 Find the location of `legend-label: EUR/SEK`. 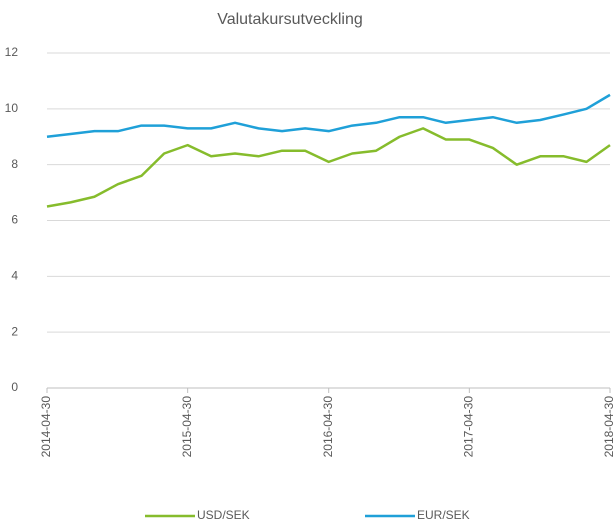

legend-label: EUR/SEK is located at coordinates (443, 515).